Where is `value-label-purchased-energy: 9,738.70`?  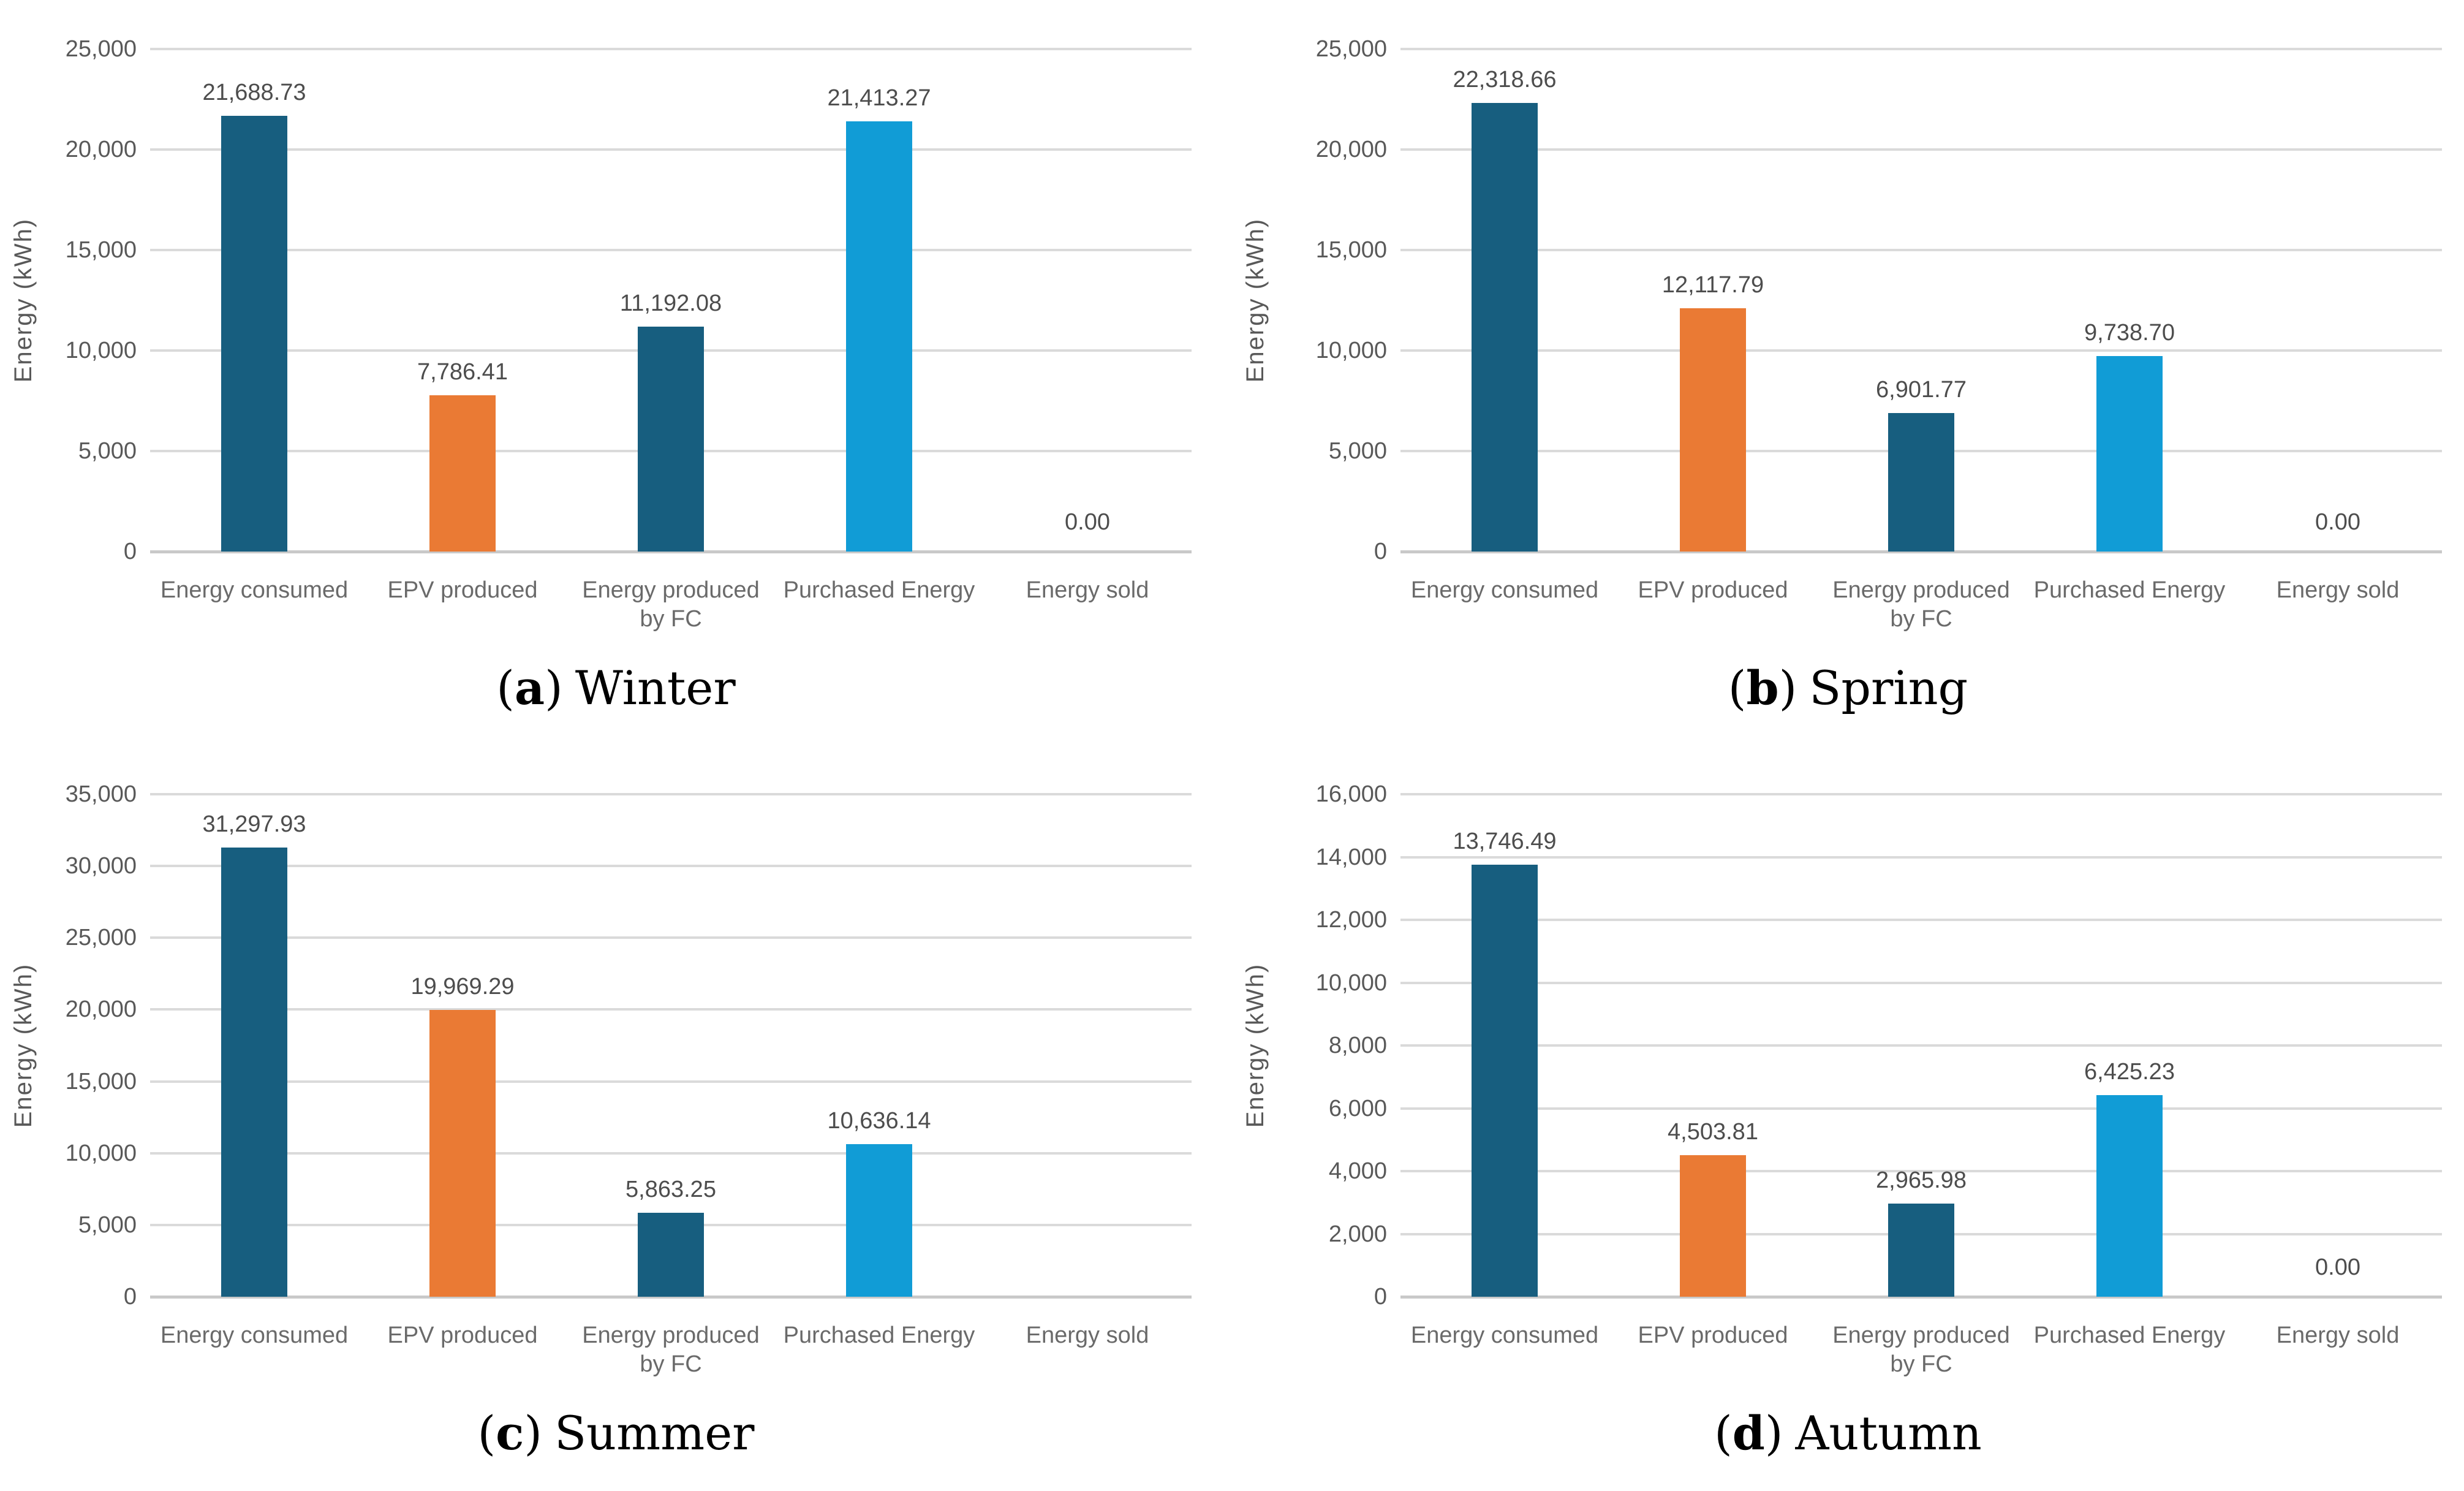 value-label-purchased-energy: 9,738.70 is located at coordinates (2129, 332).